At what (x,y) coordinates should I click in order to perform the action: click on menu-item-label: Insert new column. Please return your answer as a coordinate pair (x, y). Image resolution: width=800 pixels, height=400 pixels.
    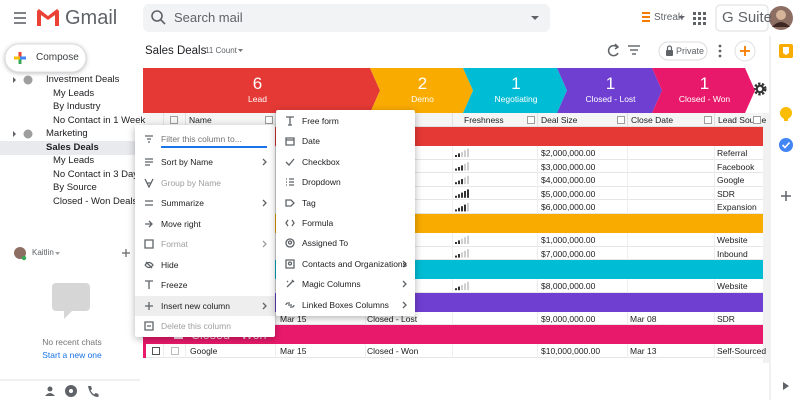
    Looking at the image, I should click on (195, 305).